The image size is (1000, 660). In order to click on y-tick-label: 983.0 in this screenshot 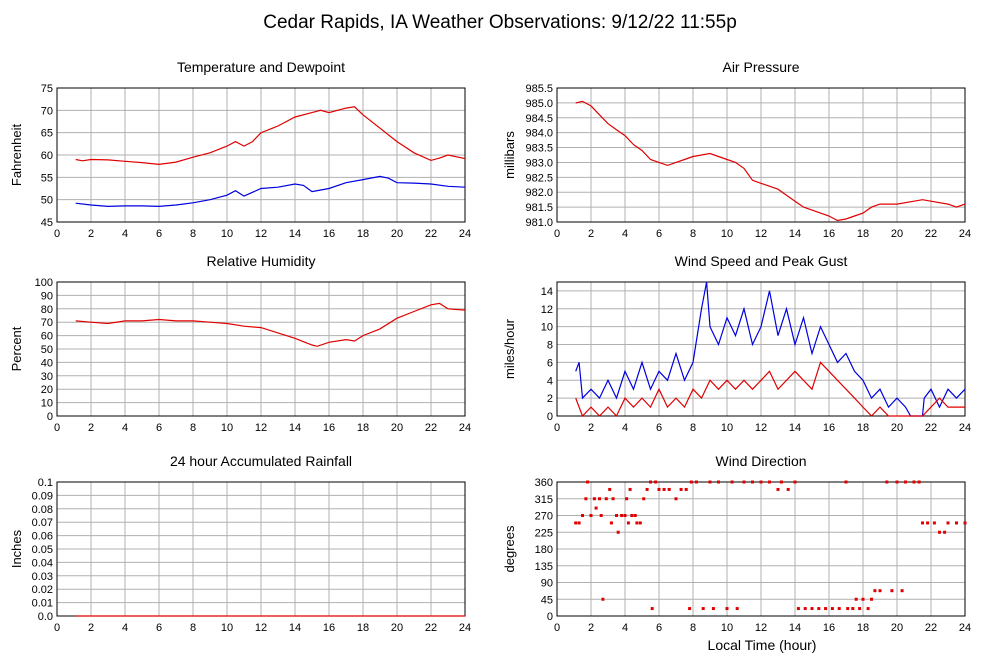, I will do `click(539, 163)`.